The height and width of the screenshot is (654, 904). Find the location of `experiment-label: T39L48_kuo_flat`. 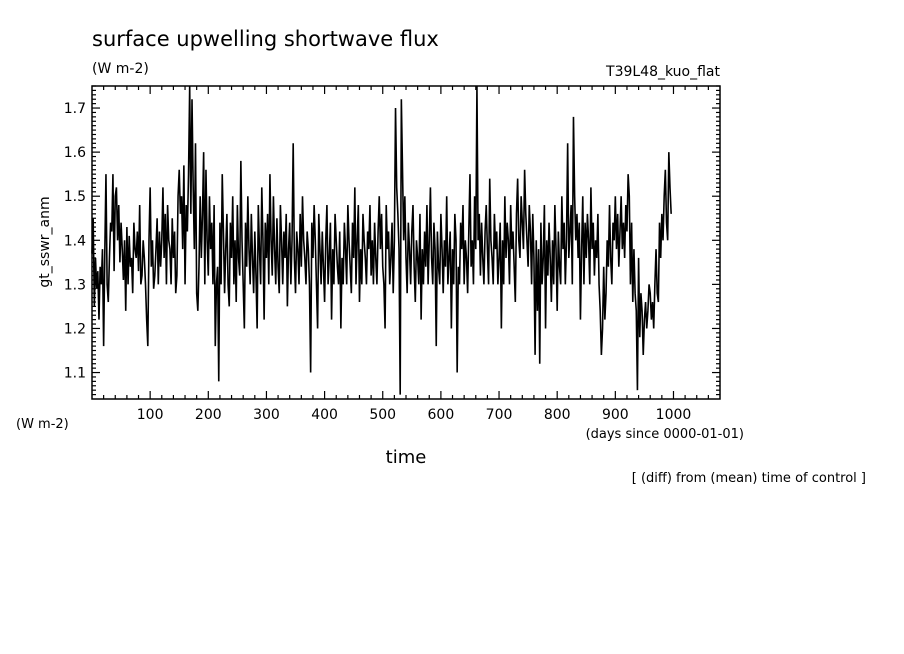

experiment-label: T39L48_kuo_flat is located at coordinates (662, 72).